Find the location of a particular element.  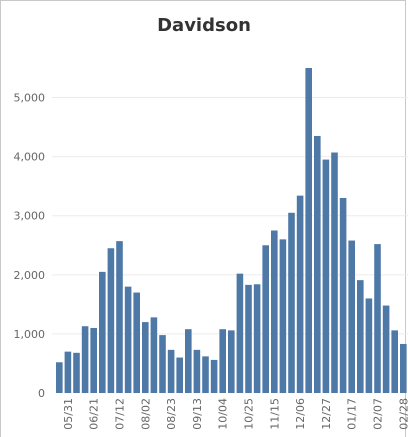

x-tick-label: 12/06 is located at coordinates (300, 414).